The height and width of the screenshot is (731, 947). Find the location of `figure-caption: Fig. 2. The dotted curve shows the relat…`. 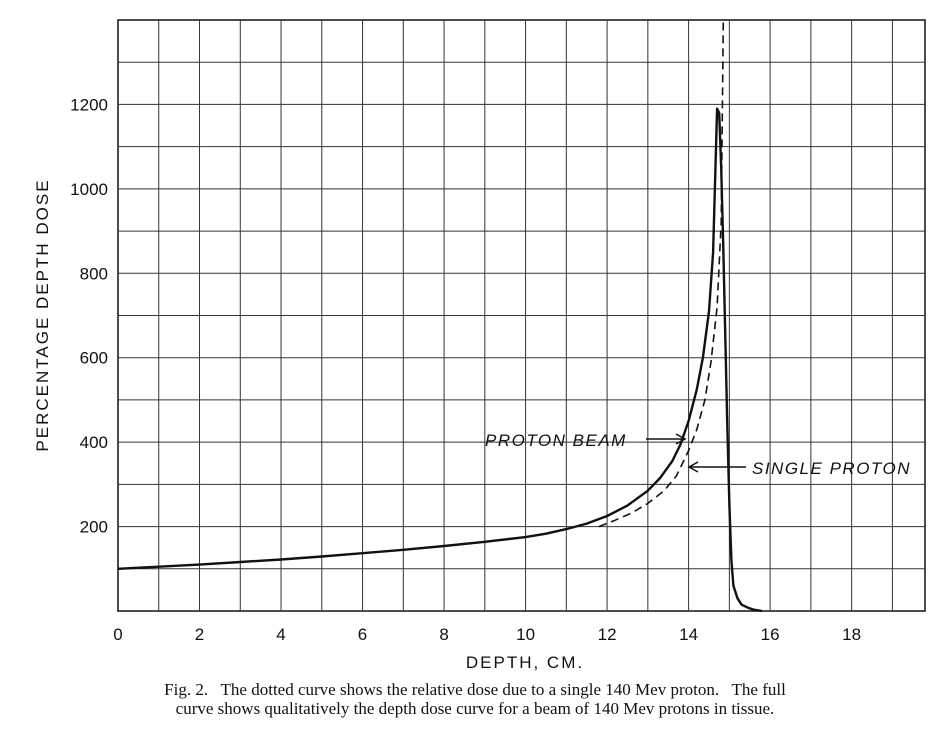

figure-caption: Fig. 2. The dotted curve shows the relat… is located at coordinates (475, 699).